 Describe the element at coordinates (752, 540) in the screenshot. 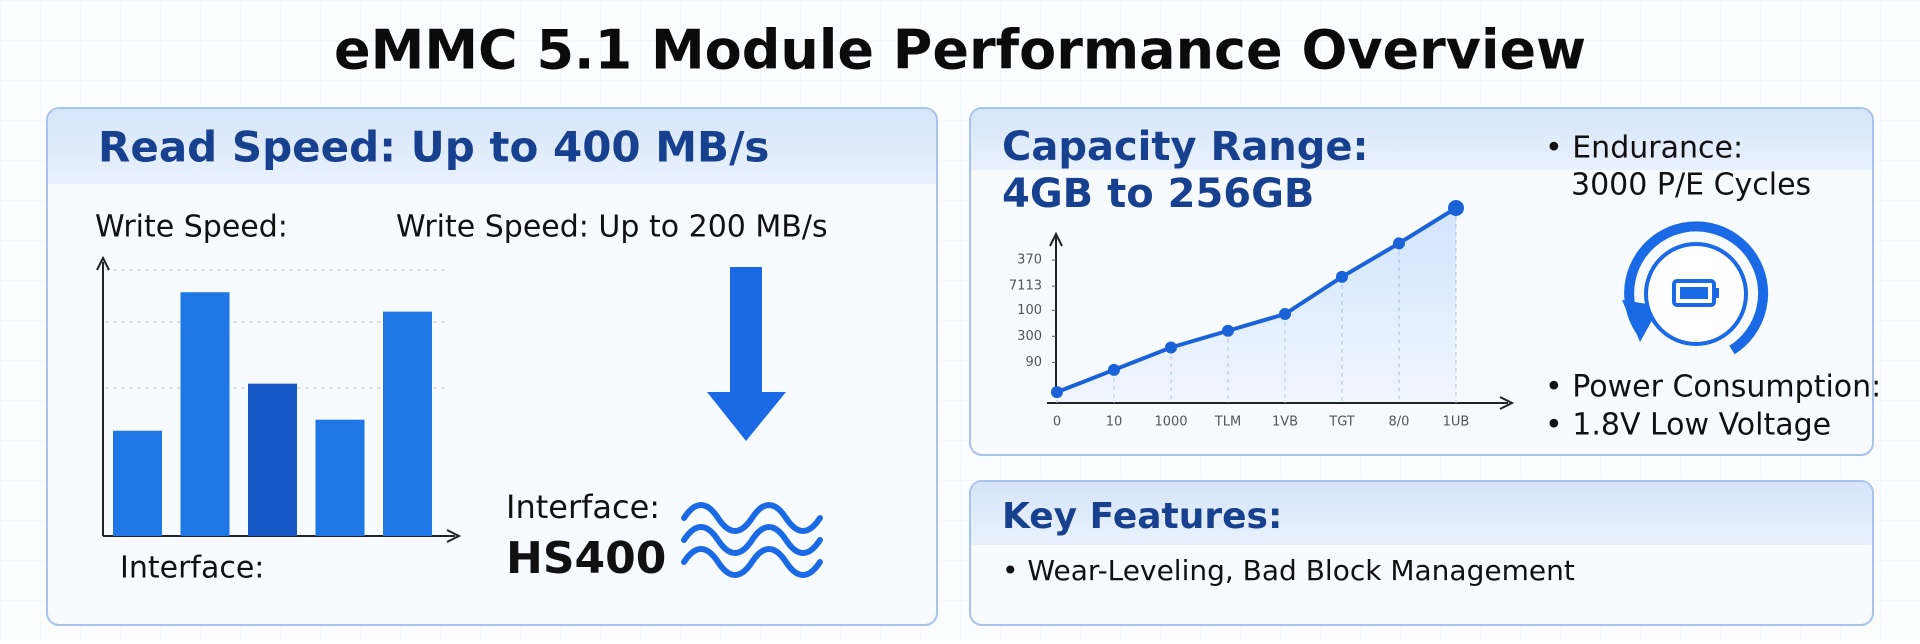

I see `wave-icon` at that location.